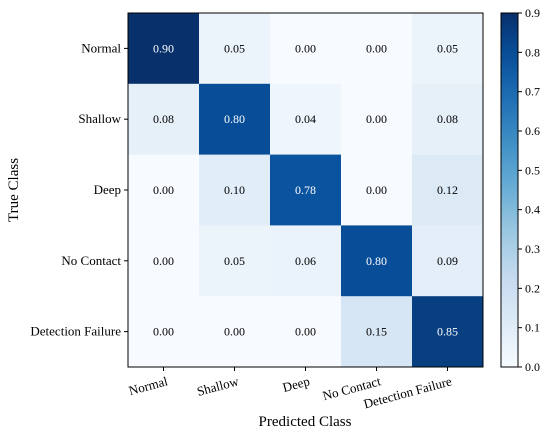 The height and width of the screenshot is (434, 550). What do you see at coordinates (532, 52) in the screenshot?
I see `colorbar-tick-label: 0.8` at bounding box center [532, 52].